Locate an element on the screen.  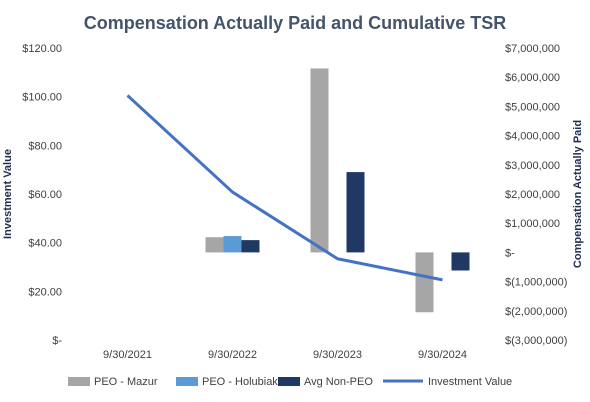
right-tick-label: $6,000,000 is located at coordinates (532, 78).